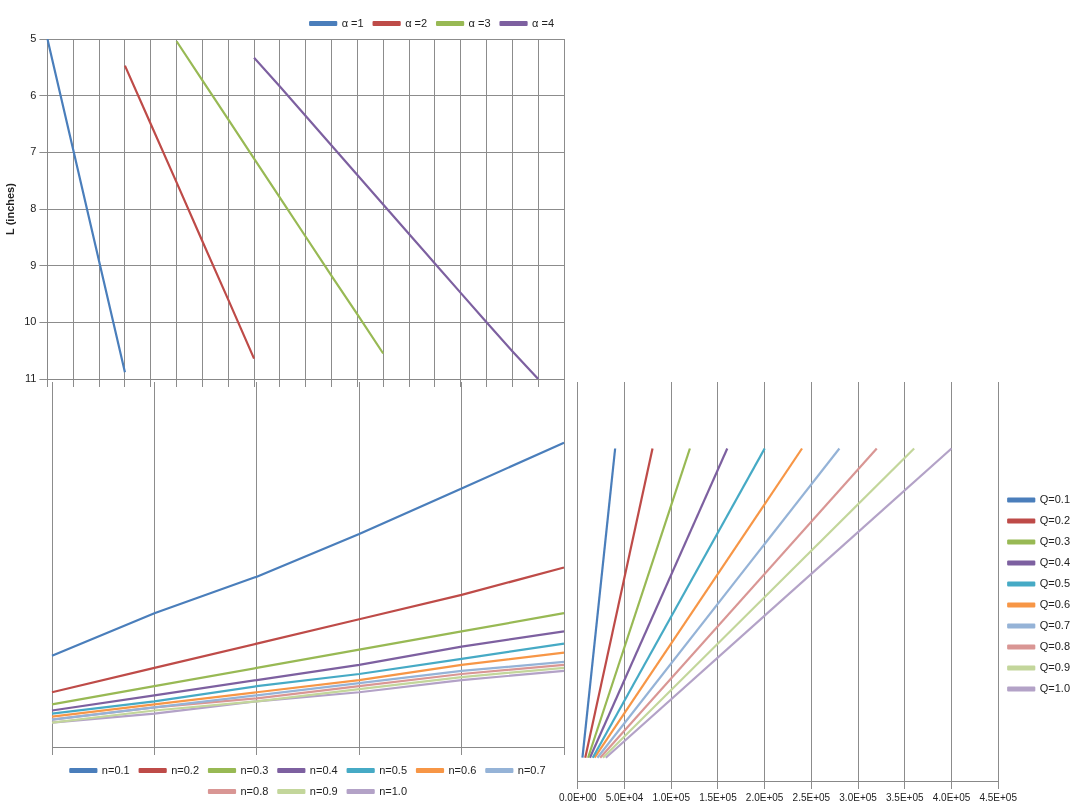 Image resolution: width=1084 pixels, height=807 pixels. Describe the element at coordinates (416, 22) in the screenshot. I see `legend-label: α =2` at that location.